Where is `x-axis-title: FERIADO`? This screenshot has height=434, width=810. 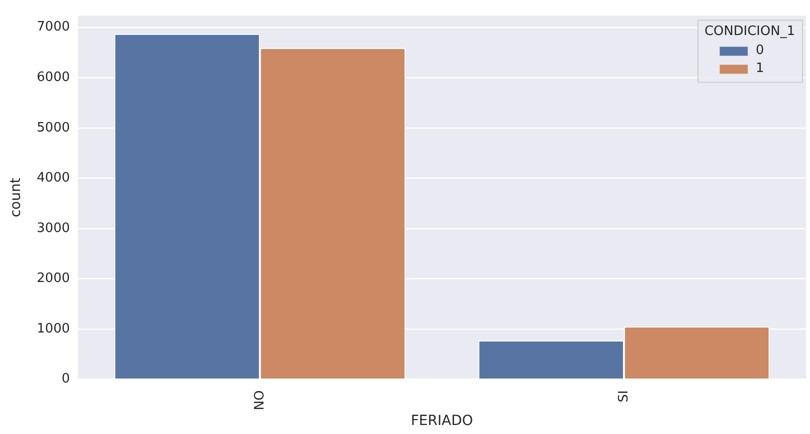
x-axis-title: FERIADO is located at coordinates (442, 421).